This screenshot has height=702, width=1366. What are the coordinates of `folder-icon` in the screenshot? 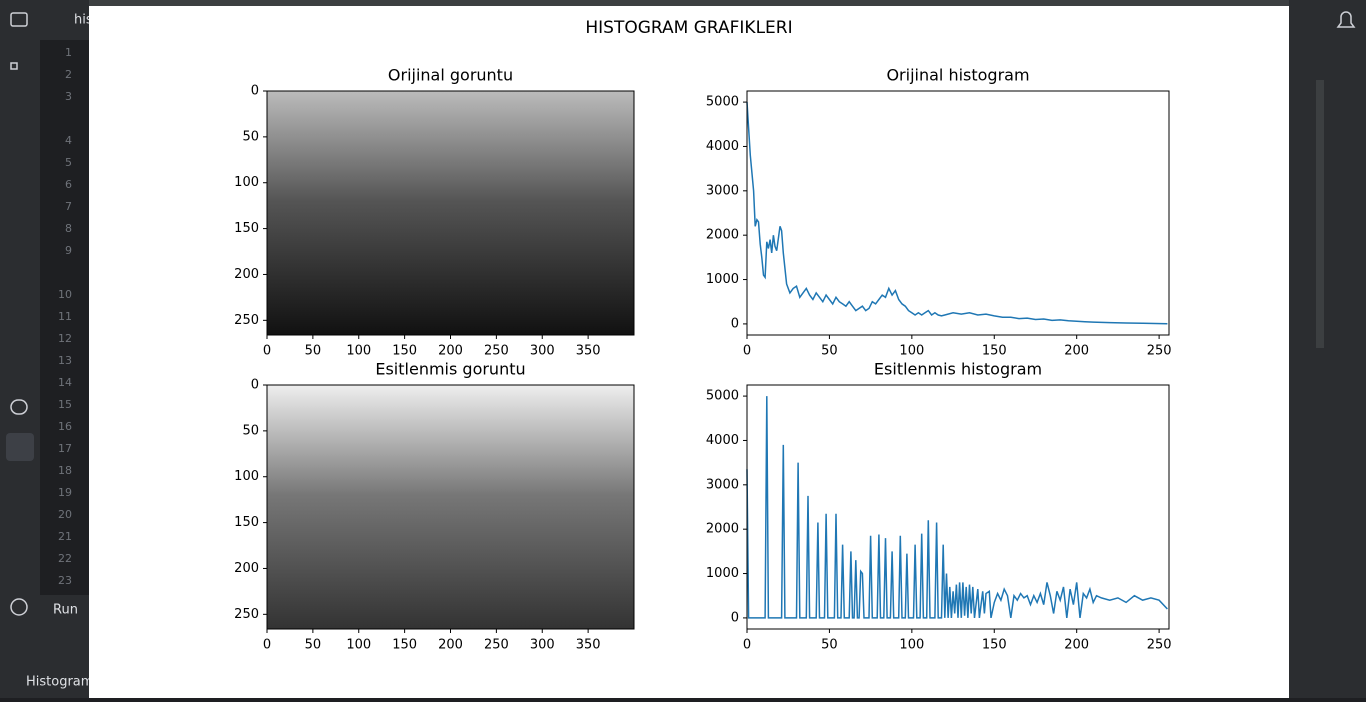 It's located at (19, 19).